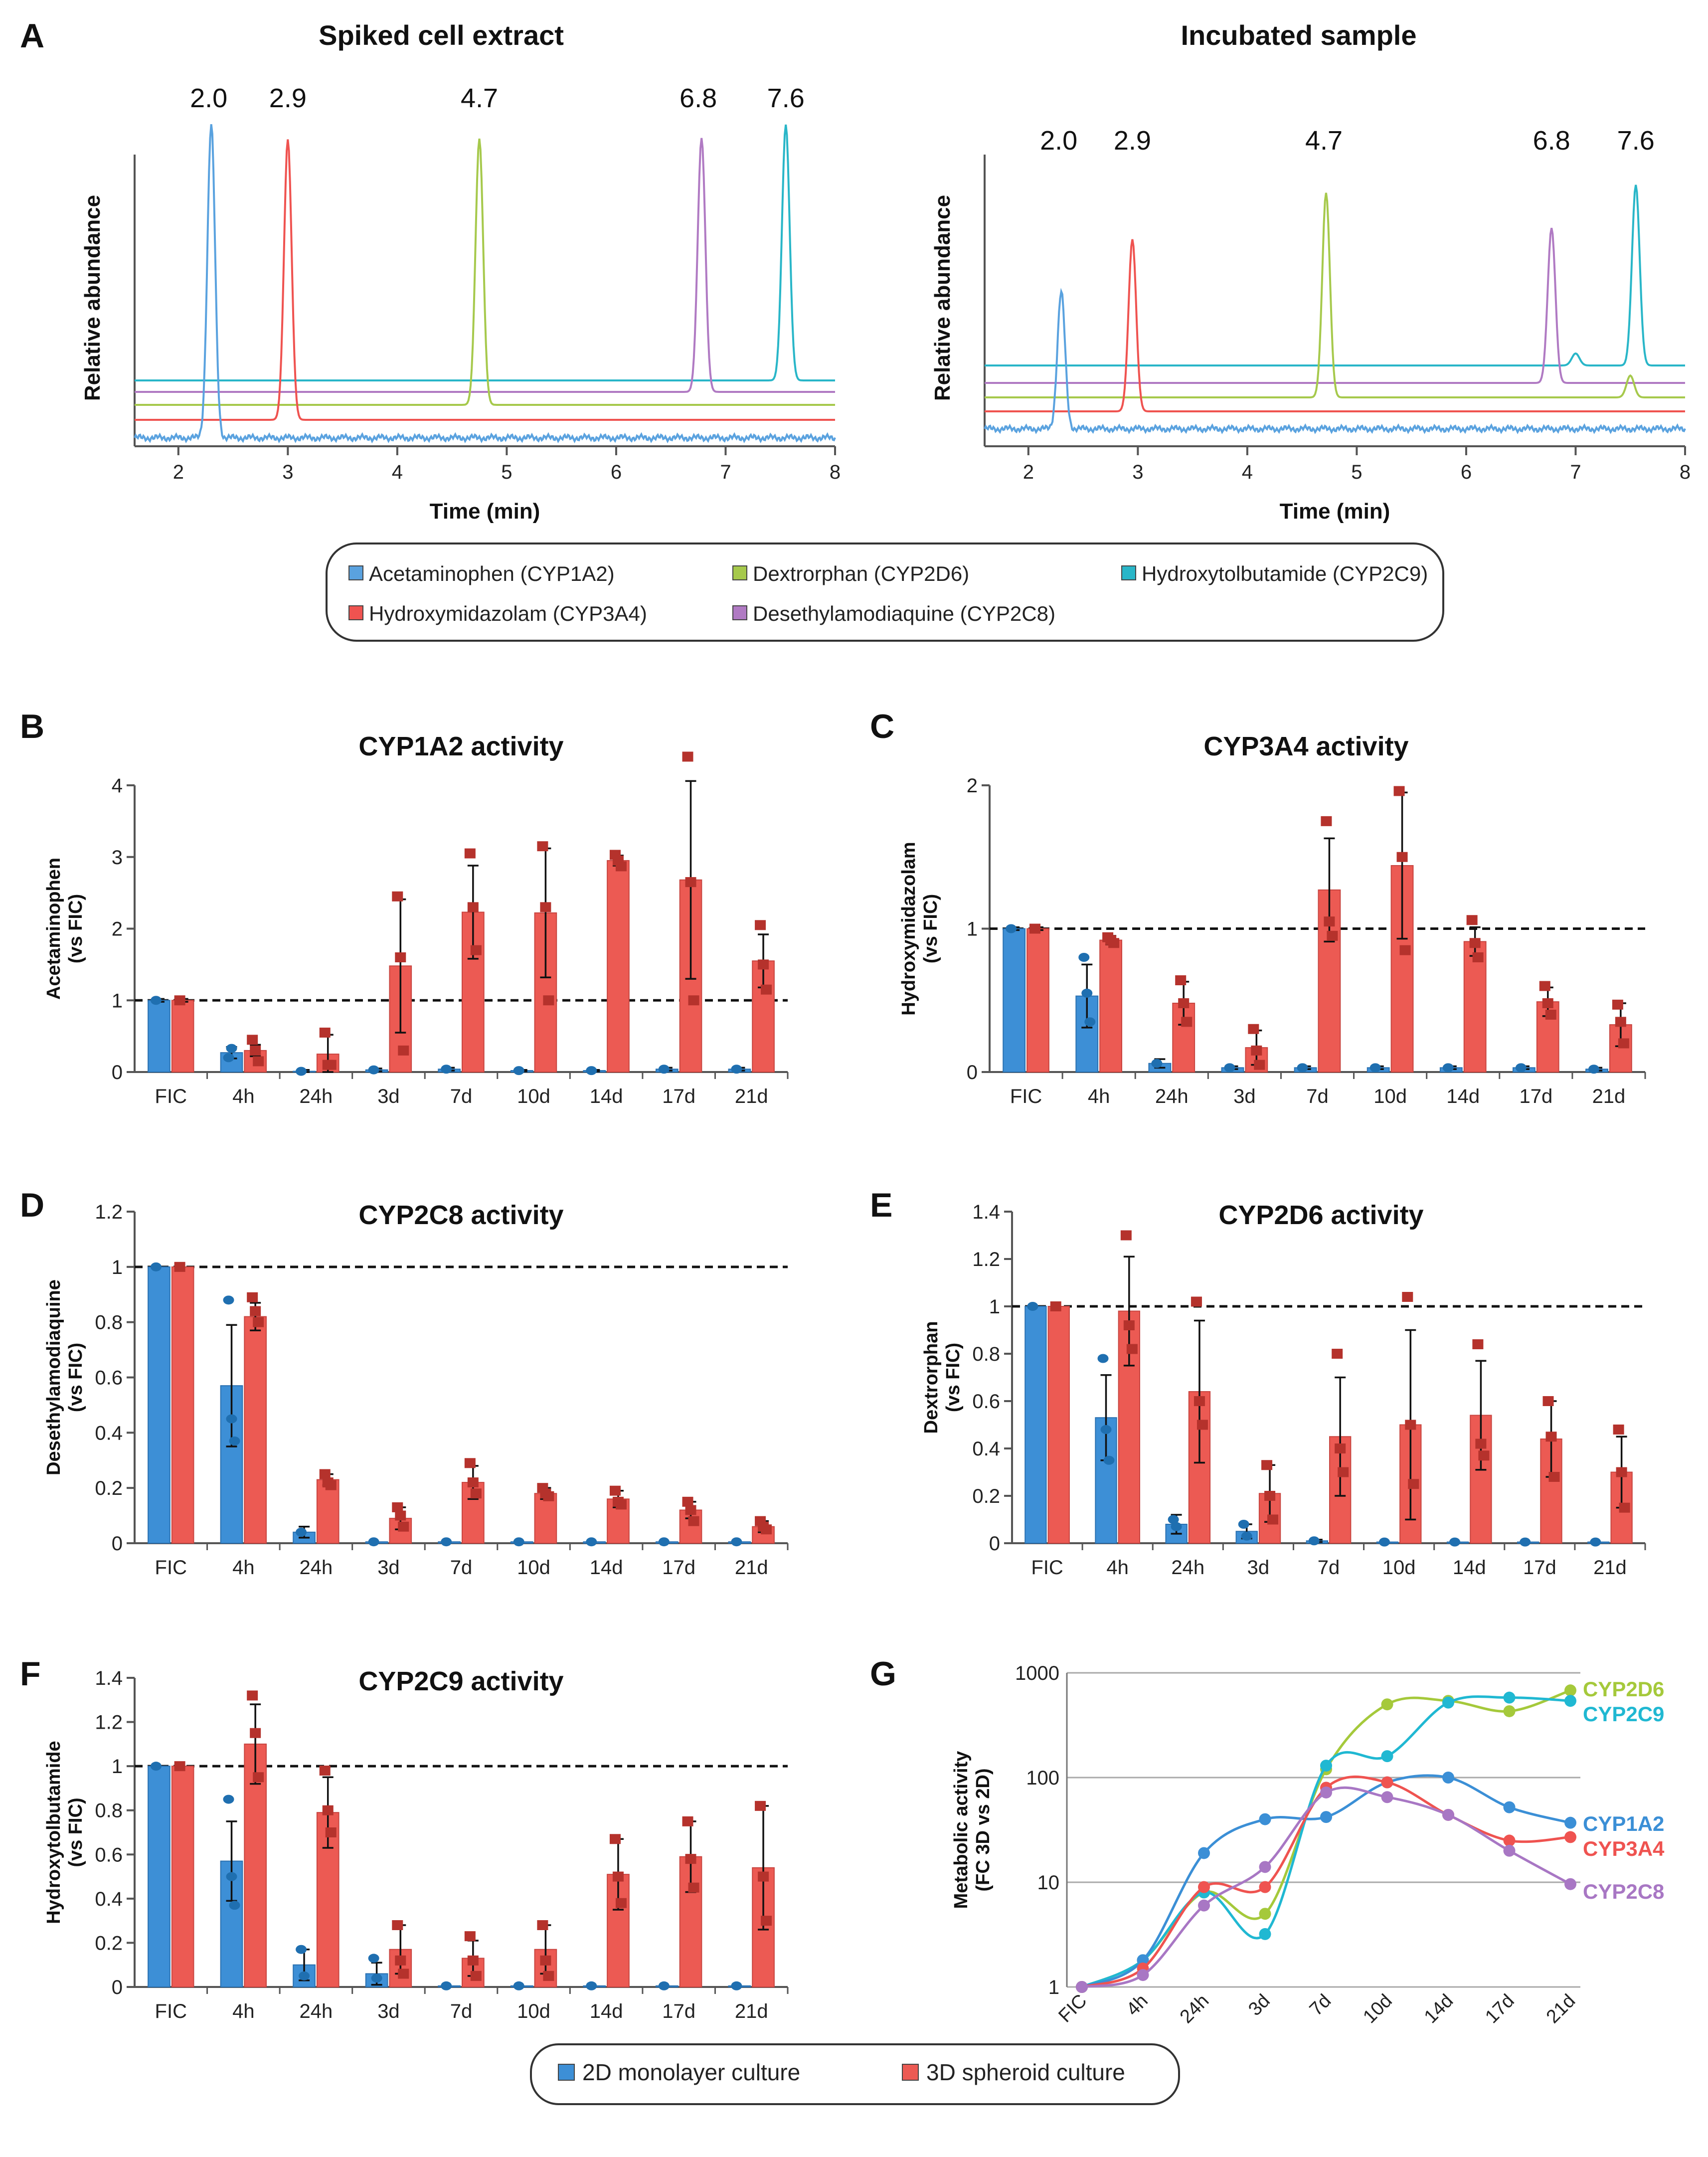  What do you see at coordinates (109, 1855) in the screenshot?
I see `y-tick-label: 0.6` at bounding box center [109, 1855].